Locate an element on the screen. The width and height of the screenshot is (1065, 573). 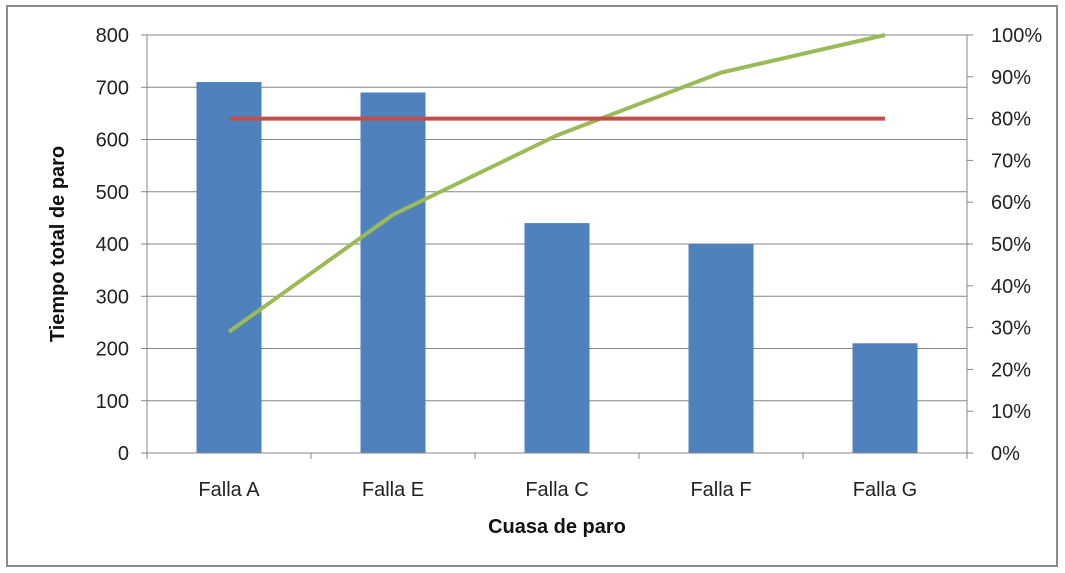
y2-tick-label: 100% is located at coordinates (1016, 36).